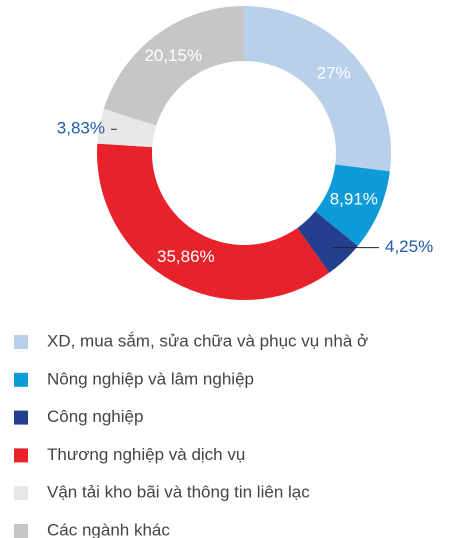  I want to click on legend-label: Công nghiệp, so click(95, 416).